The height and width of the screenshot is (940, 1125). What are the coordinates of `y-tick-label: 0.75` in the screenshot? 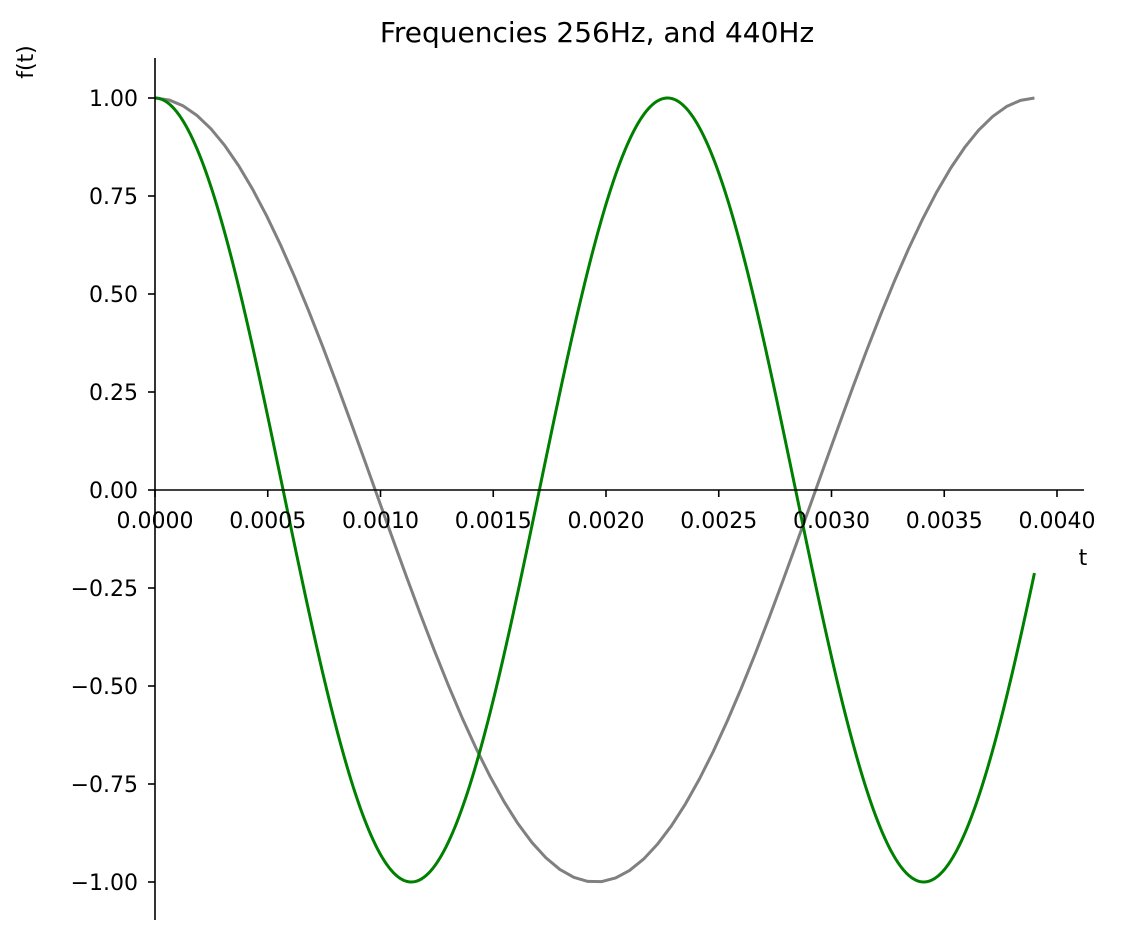 It's located at (113, 197).